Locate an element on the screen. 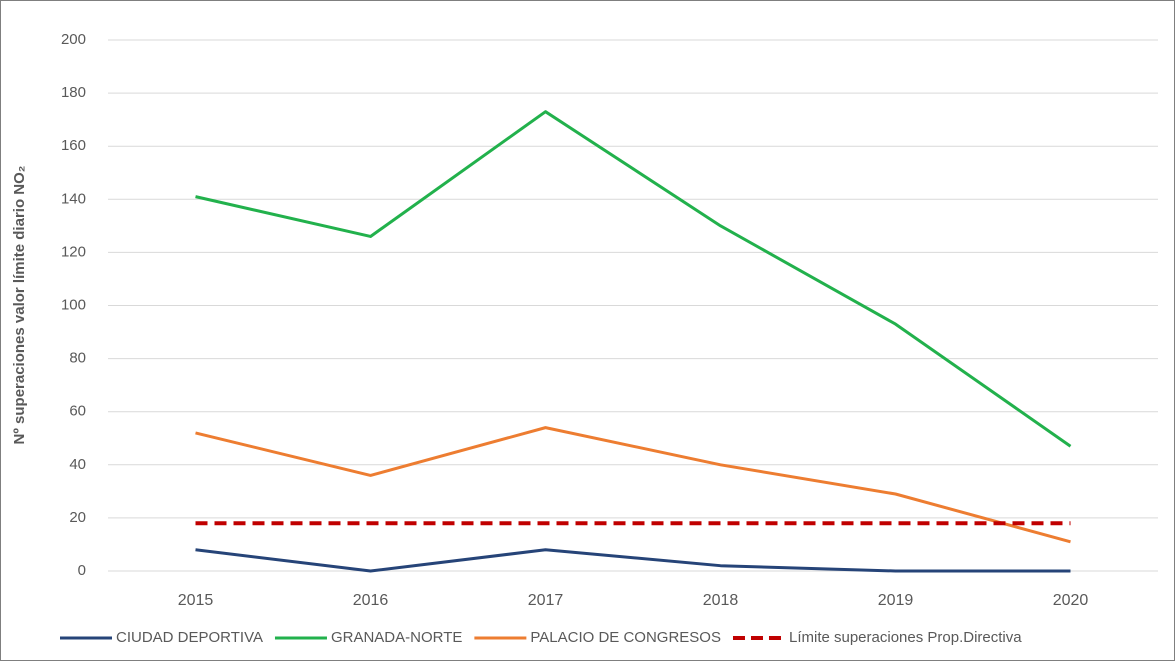 This screenshot has height=661, width=1175. legend-label: PALACIO DE CONGRESOS is located at coordinates (625, 637).